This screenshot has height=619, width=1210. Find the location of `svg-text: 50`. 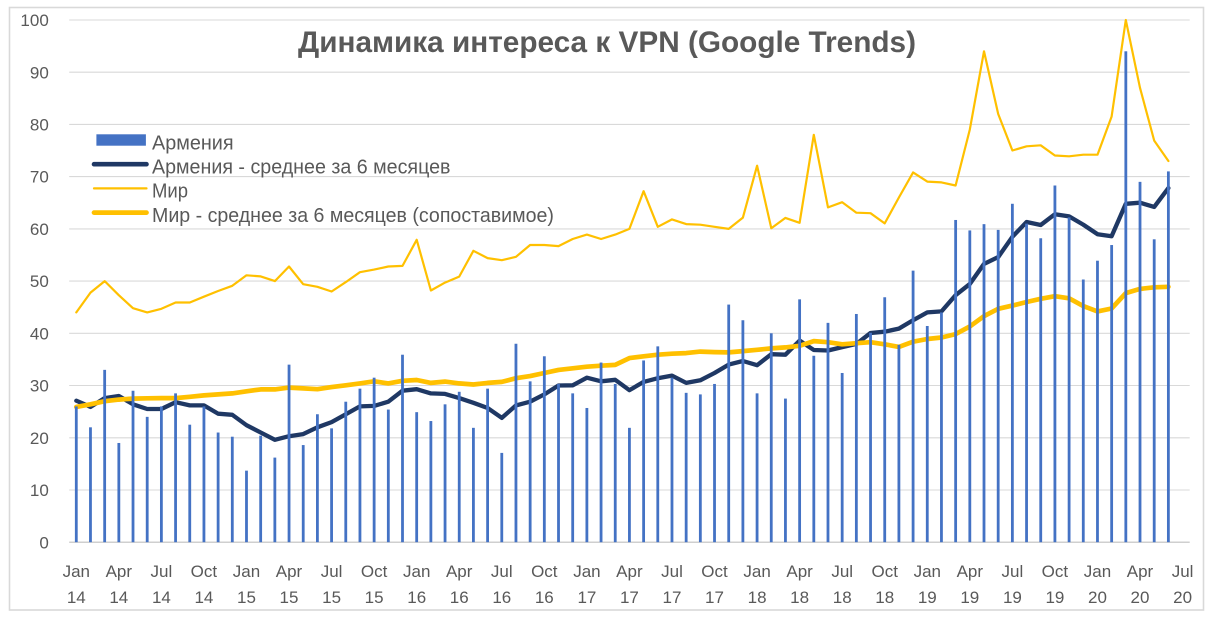

svg-text: 50 is located at coordinates (39, 281).